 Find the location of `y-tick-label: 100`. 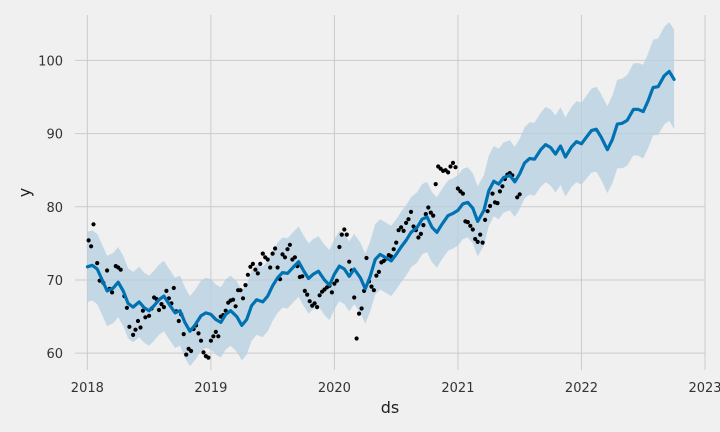

y-tick-label: 100 is located at coordinates (50, 61).